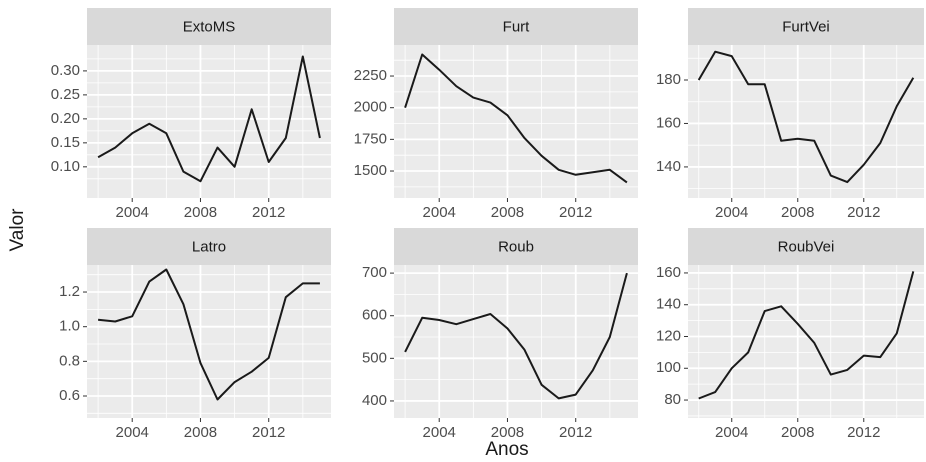 This screenshot has height=462, width=926. I want to click on y-tick-label: 600, so click(374, 315).